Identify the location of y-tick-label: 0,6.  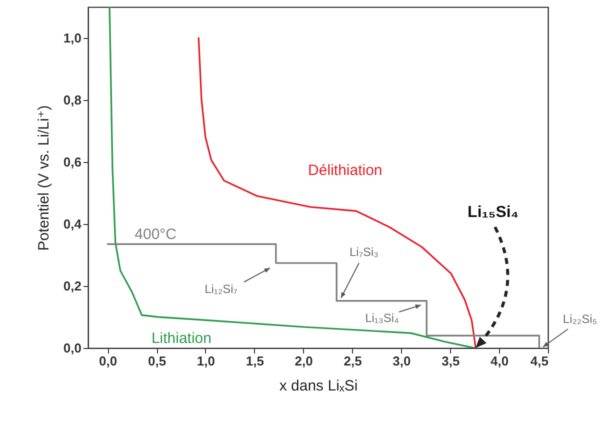
(72, 162).